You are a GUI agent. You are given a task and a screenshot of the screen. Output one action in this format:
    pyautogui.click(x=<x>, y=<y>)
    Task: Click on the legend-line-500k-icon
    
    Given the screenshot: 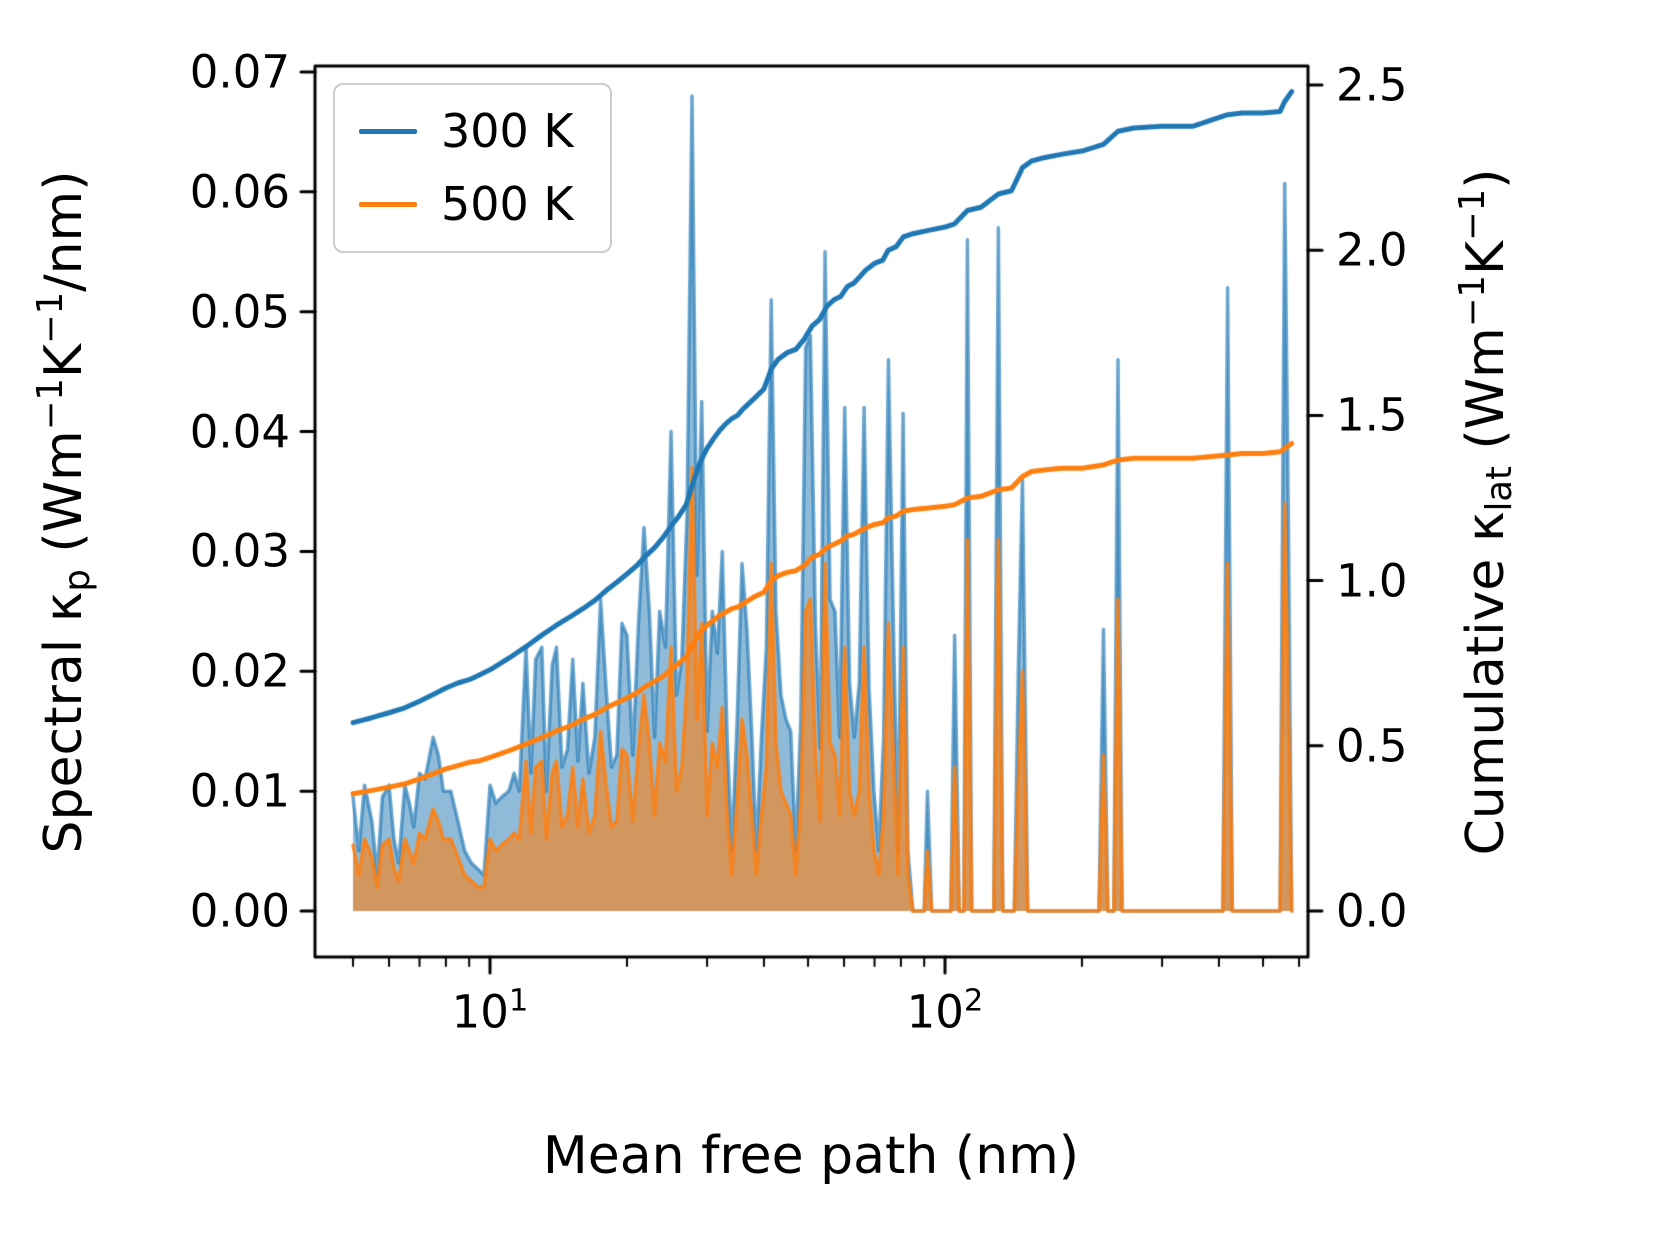 What is the action you would take?
    pyautogui.click(x=388, y=204)
    